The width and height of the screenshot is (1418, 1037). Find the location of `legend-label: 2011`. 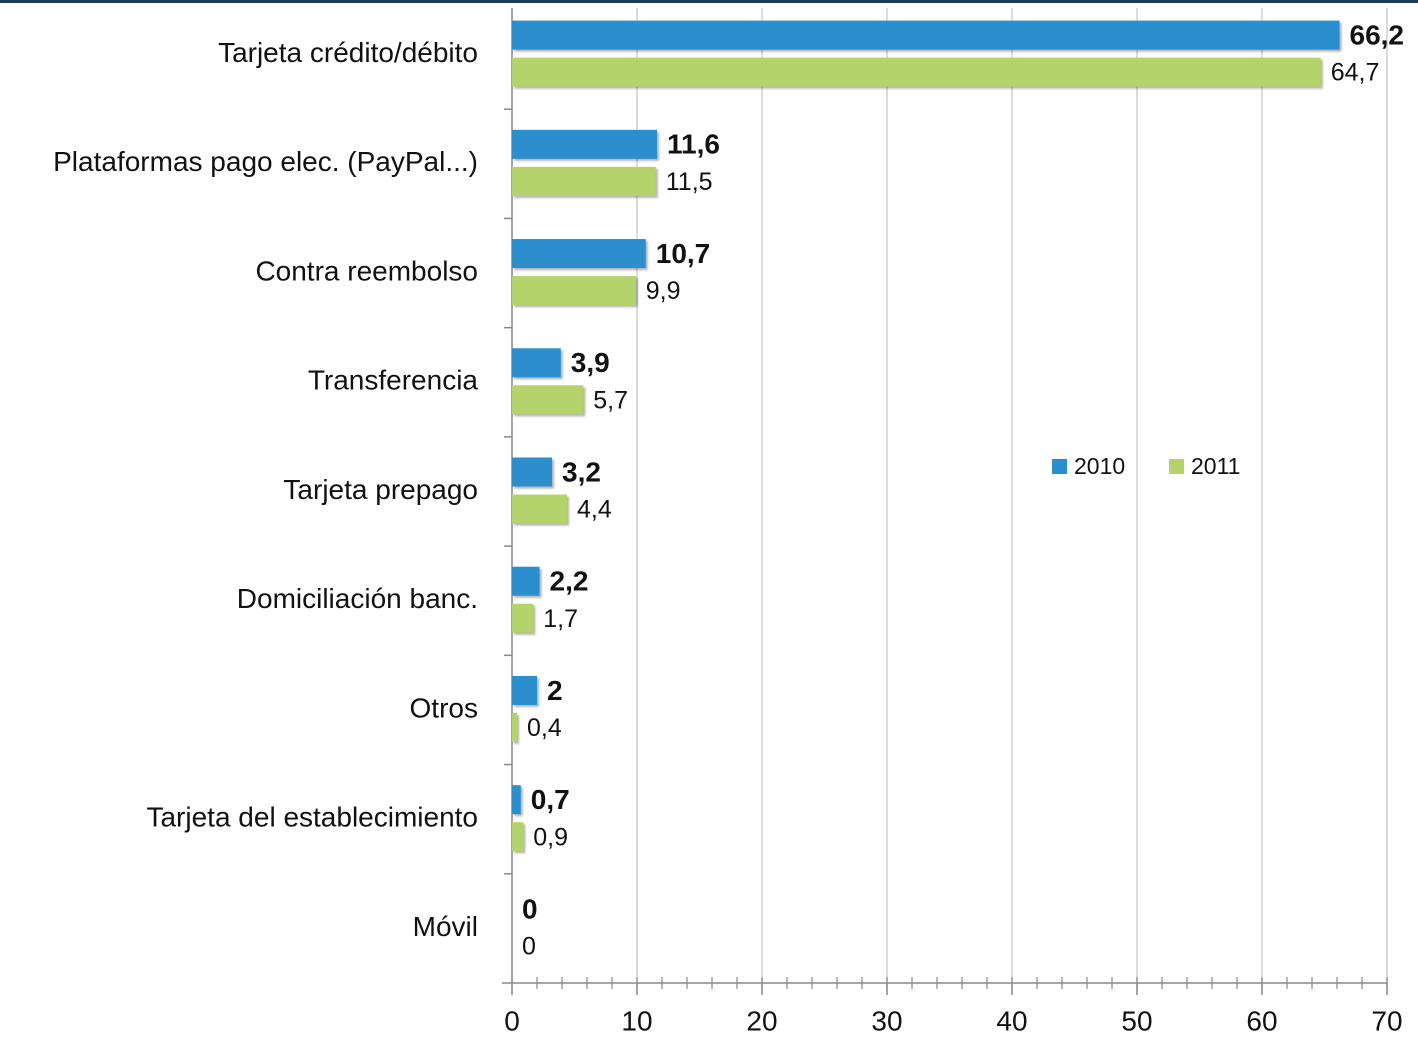

legend-label: 2011 is located at coordinates (1215, 466).